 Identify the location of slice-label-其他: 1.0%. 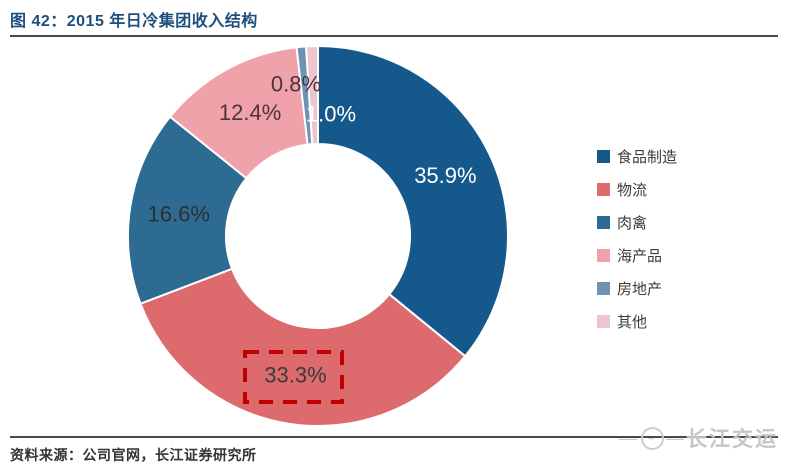
(331, 114).